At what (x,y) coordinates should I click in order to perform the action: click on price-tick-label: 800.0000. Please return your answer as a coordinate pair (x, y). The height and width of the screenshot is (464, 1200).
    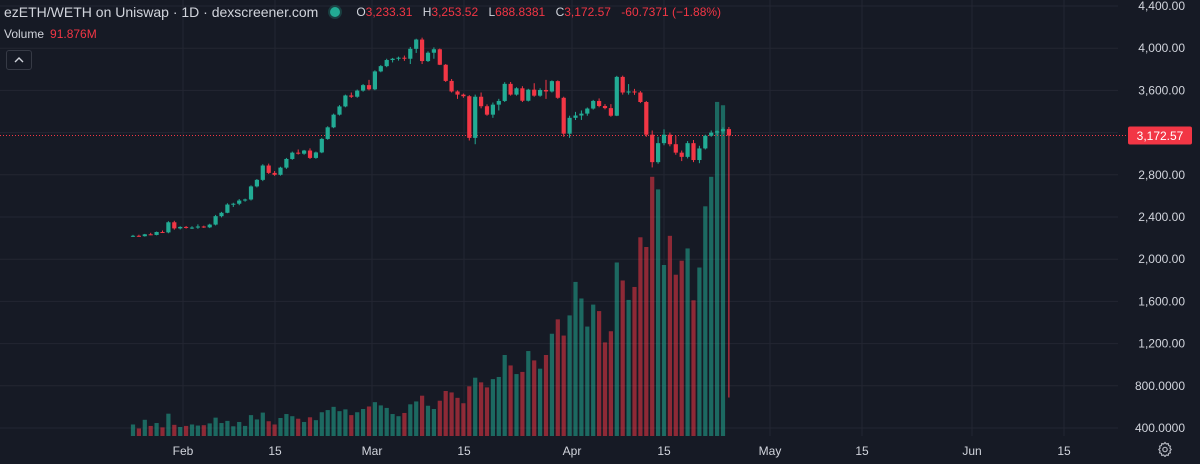
    Looking at the image, I should click on (1160, 386).